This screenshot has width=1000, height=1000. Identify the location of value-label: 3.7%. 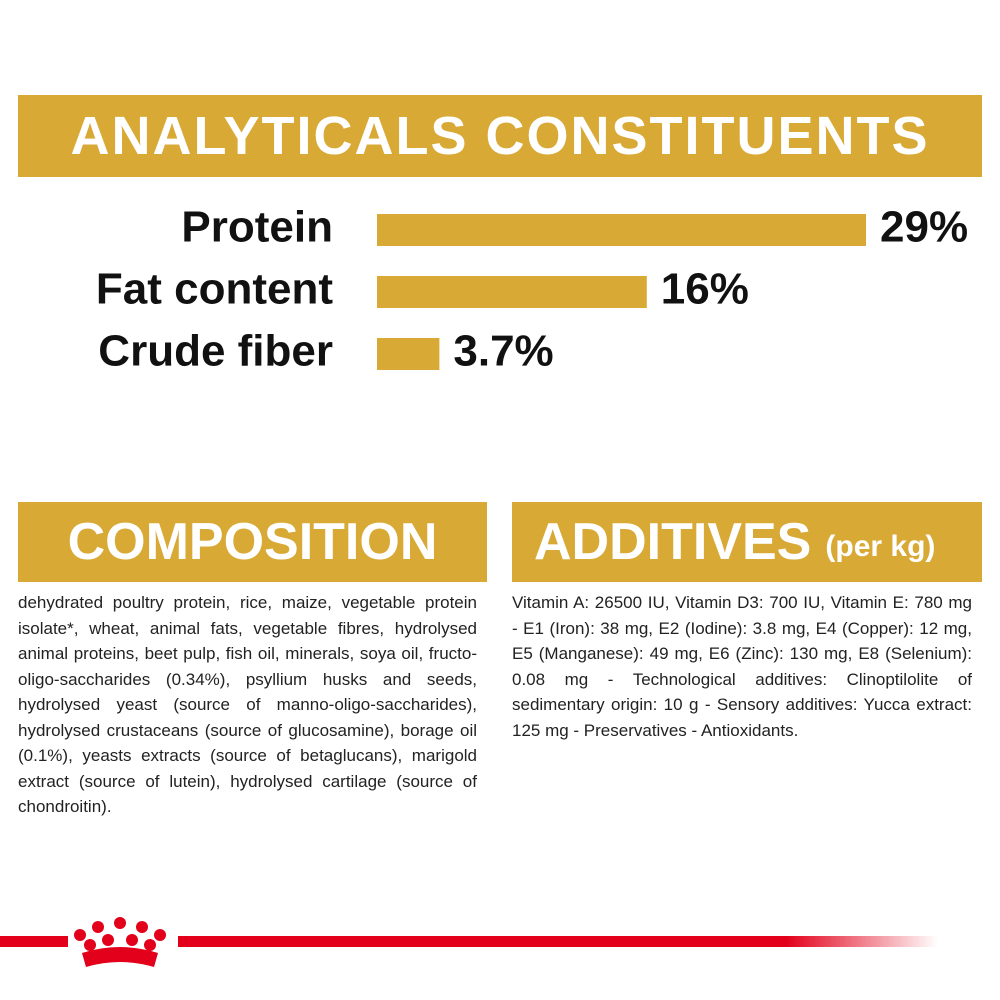
(503, 351).